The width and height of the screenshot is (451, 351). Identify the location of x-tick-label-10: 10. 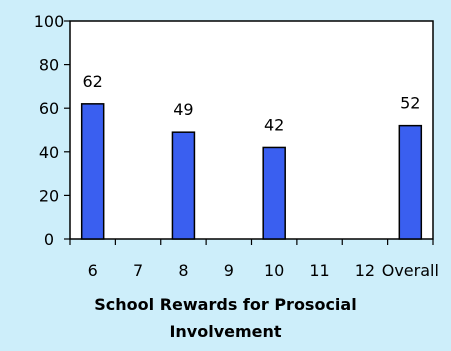
(274, 270).